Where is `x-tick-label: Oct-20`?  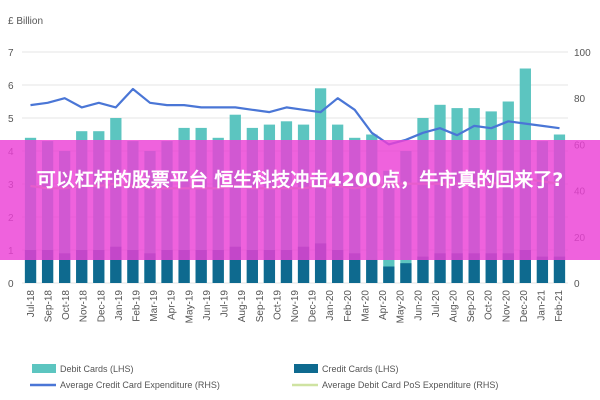
x-tick-label: Oct-20 is located at coordinates (489, 305).